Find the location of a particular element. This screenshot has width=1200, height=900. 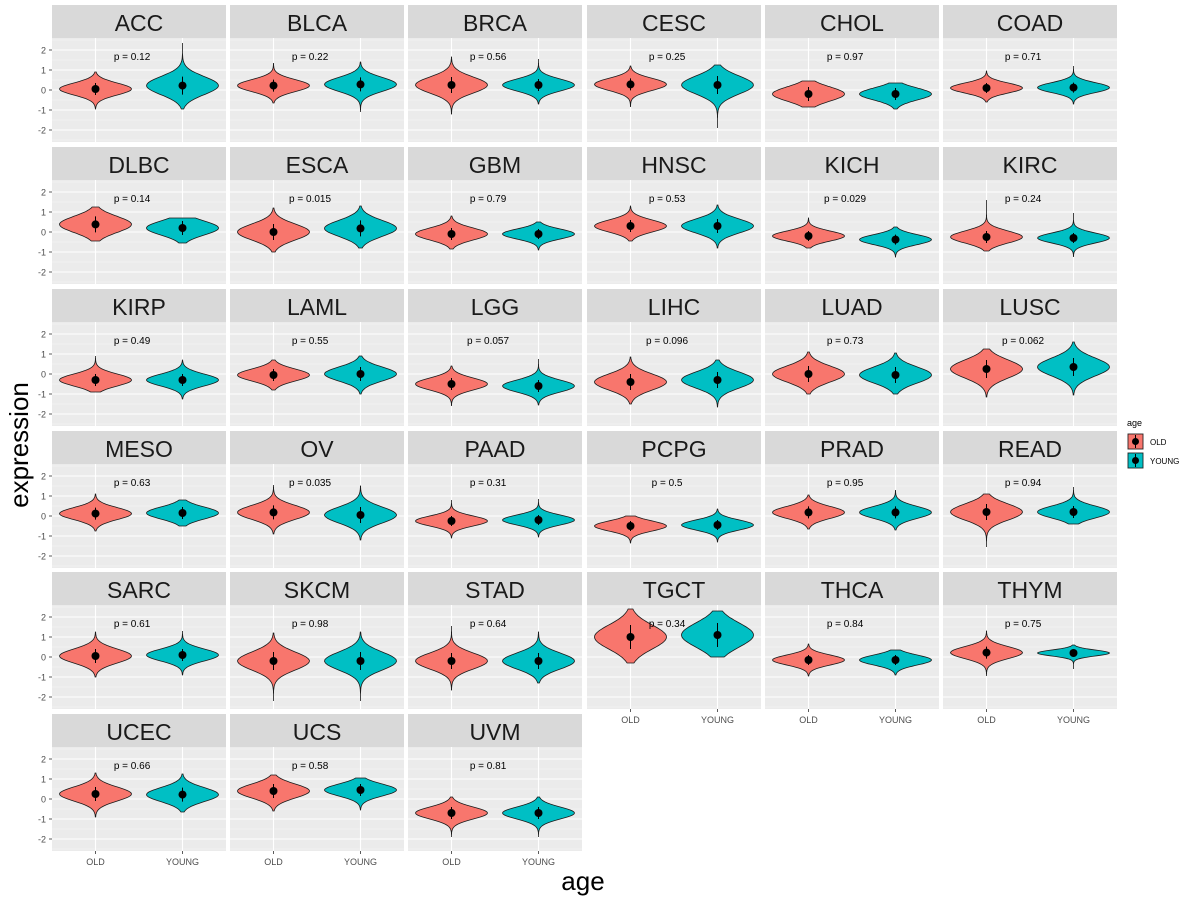

facet-panel: TGCT p = 0.34 OLD YOUNG is located at coordinates (674, 648).